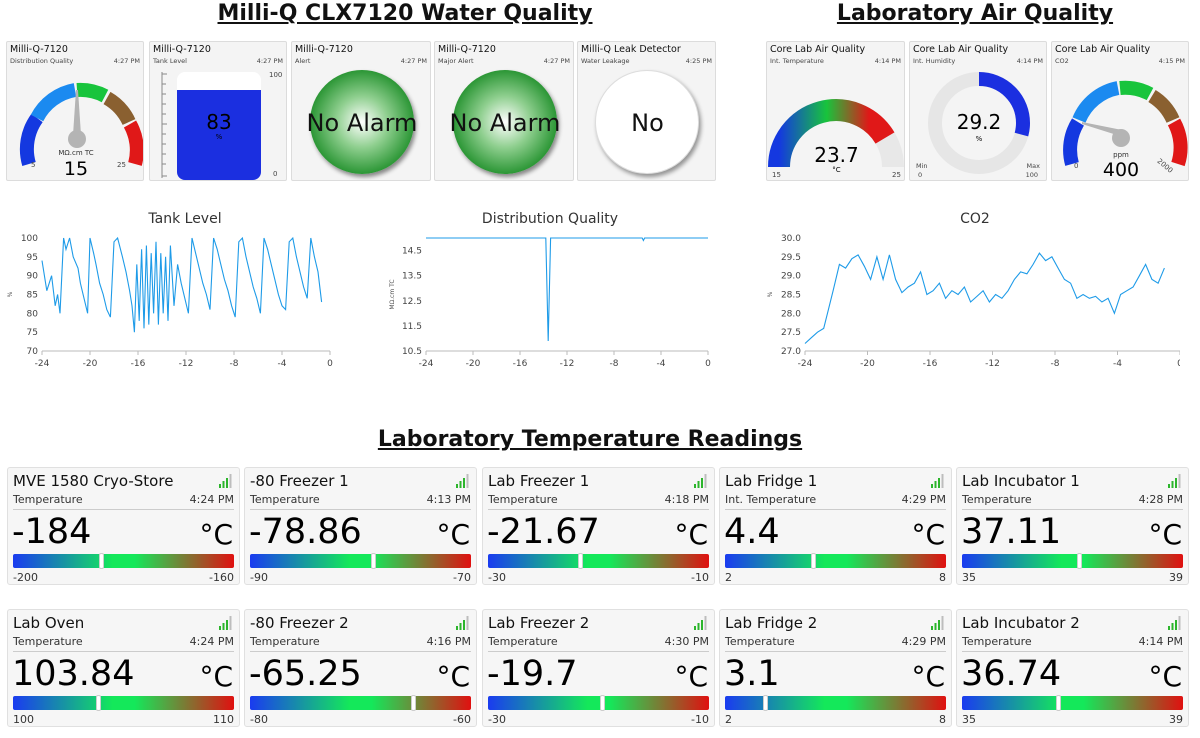  What do you see at coordinates (1033, 166) in the screenshot?
I see `humidity-max-caption: Max` at bounding box center [1033, 166].